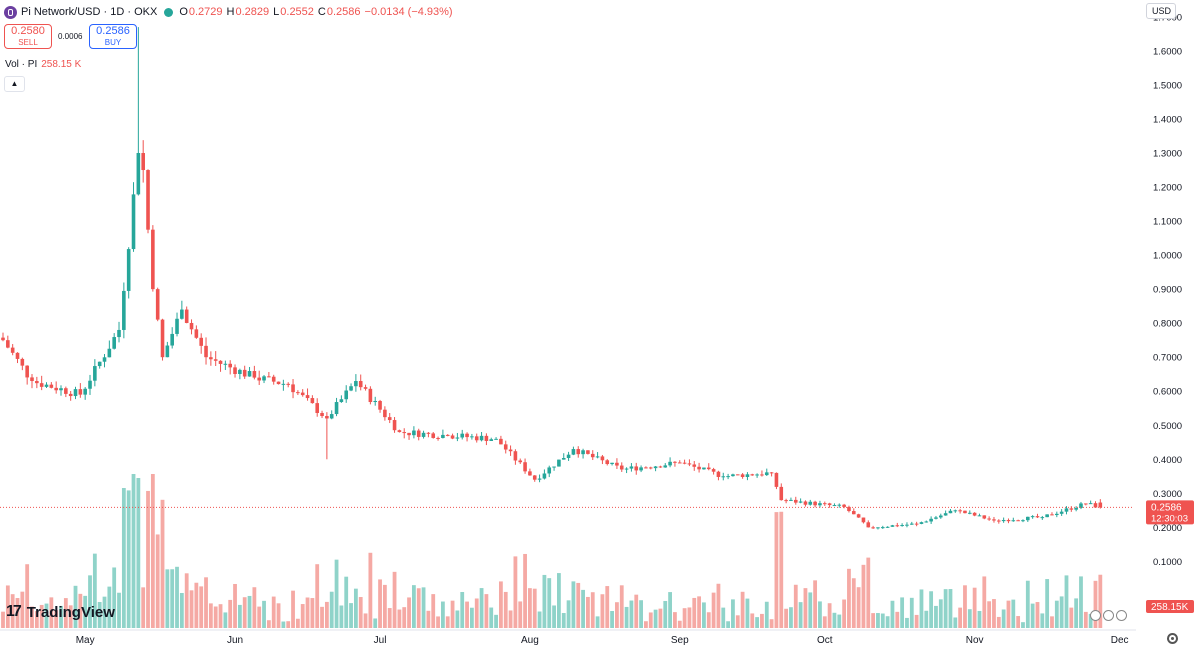  What do you see at coordinates (1161, 11) in the screenshot?
I see `currency-select: USD` at bounding box center [1161, 11].